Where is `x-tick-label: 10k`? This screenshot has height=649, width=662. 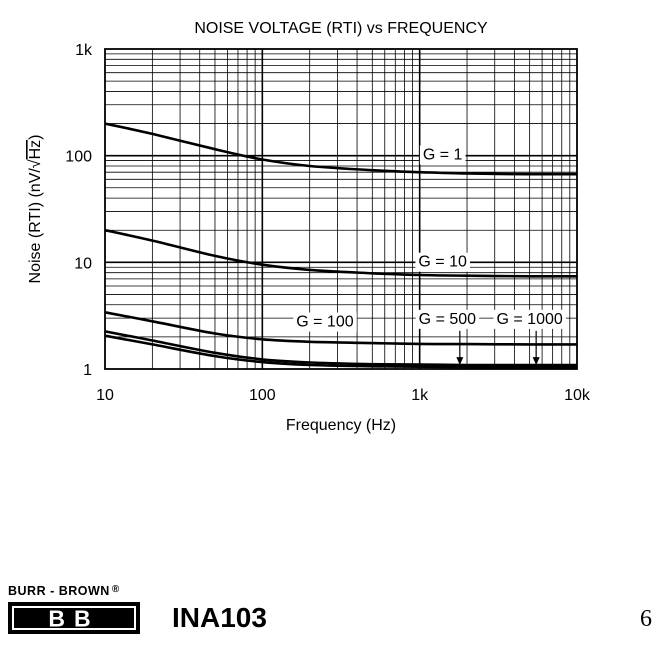 x-tick-label: 10k is located at coordinates (577, 395).